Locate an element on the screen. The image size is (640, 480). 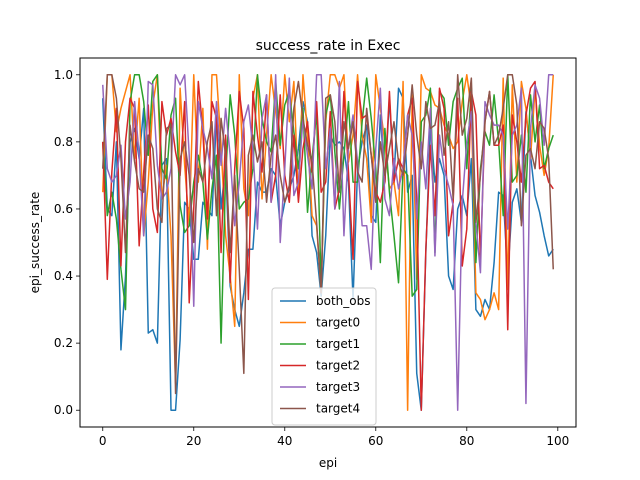
x-axis-label: epi is located at coordinates (328, 463).